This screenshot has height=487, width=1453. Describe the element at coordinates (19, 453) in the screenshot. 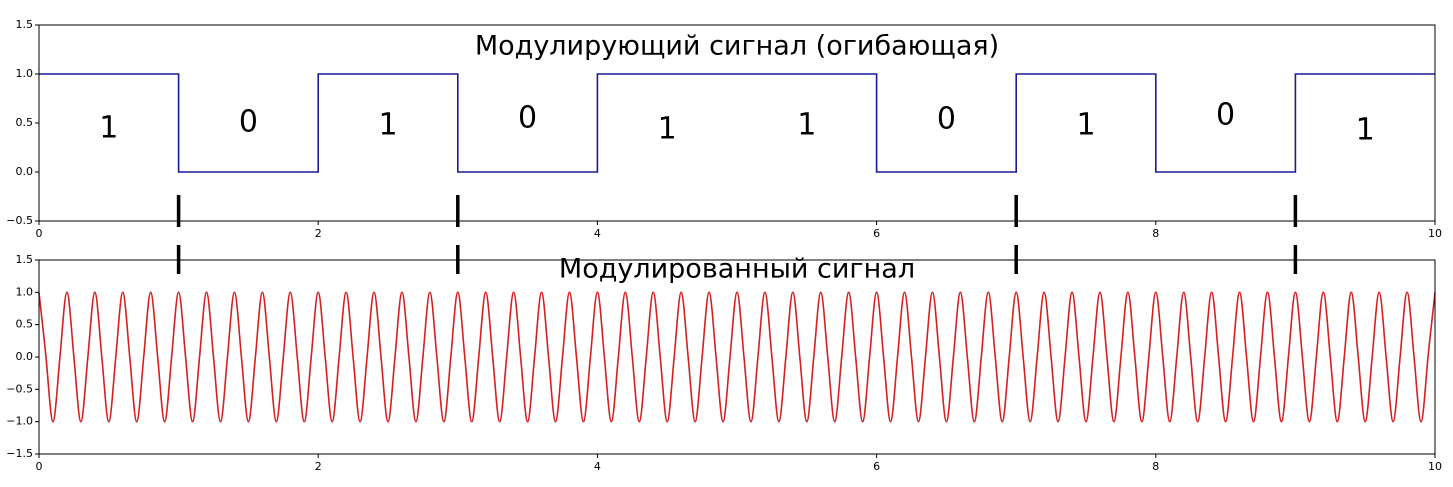

I see `y-tick-label: −1.5` at that location.